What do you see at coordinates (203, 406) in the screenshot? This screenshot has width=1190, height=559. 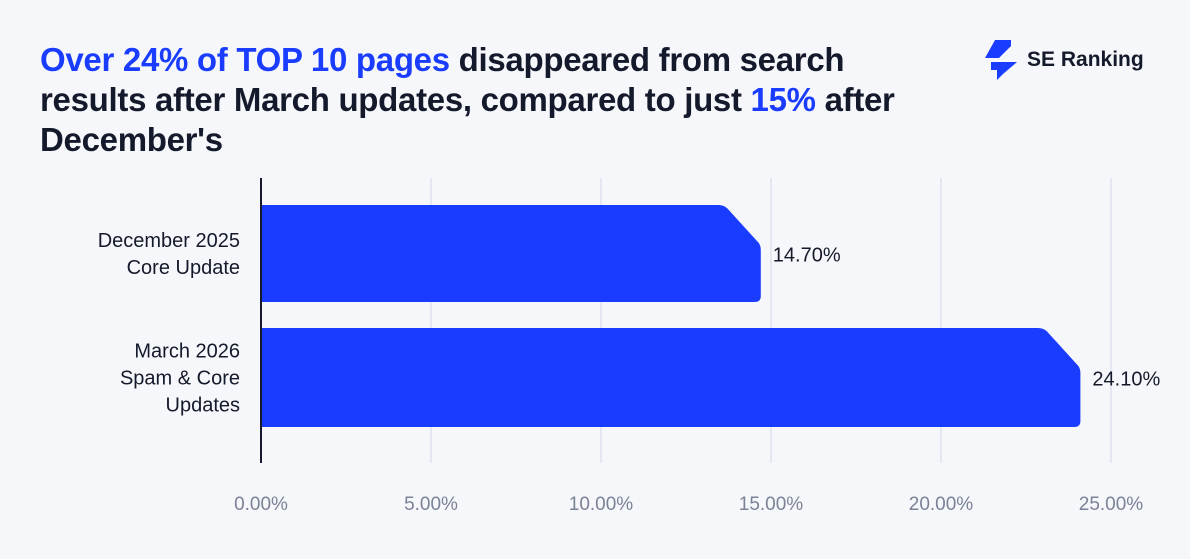 I see `category-label: Updates` at bounding box center [203, 406].